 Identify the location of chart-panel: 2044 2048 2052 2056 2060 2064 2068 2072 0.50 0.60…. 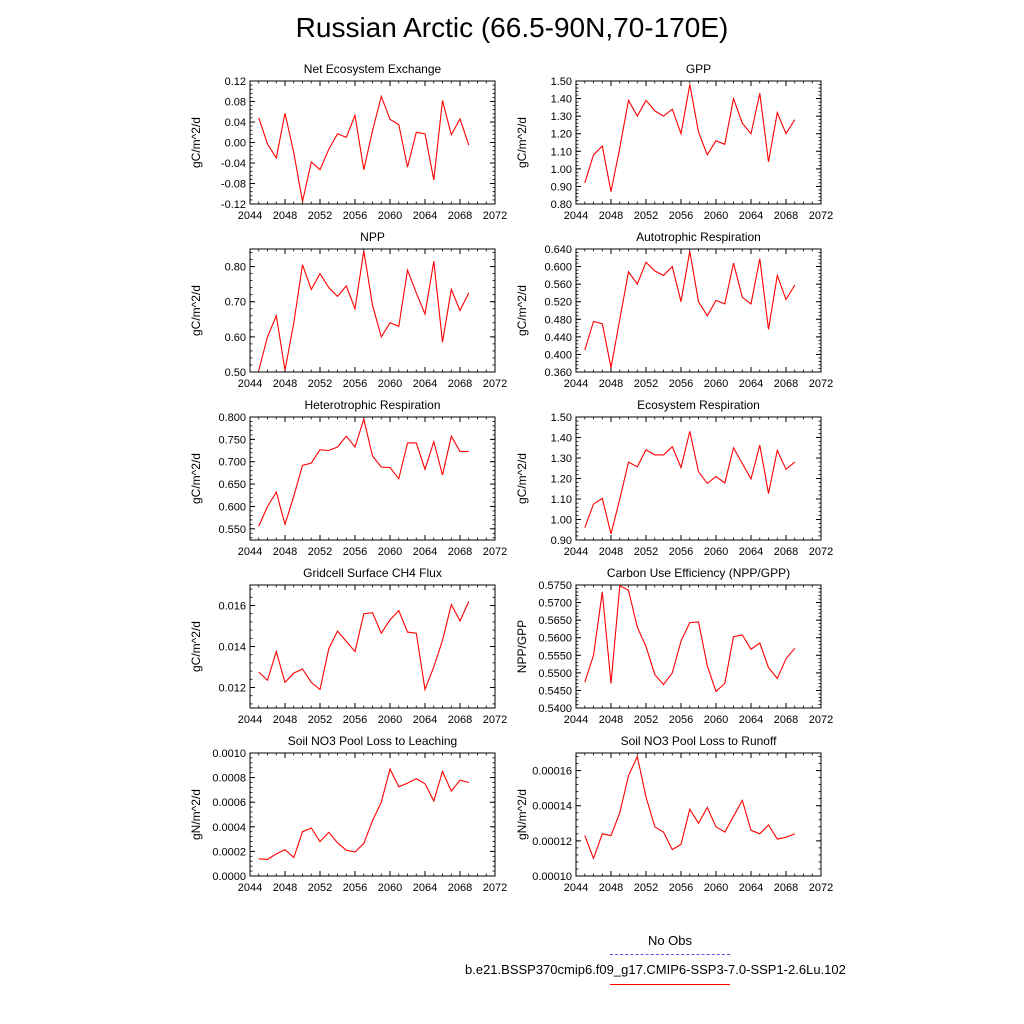
(348, 310).